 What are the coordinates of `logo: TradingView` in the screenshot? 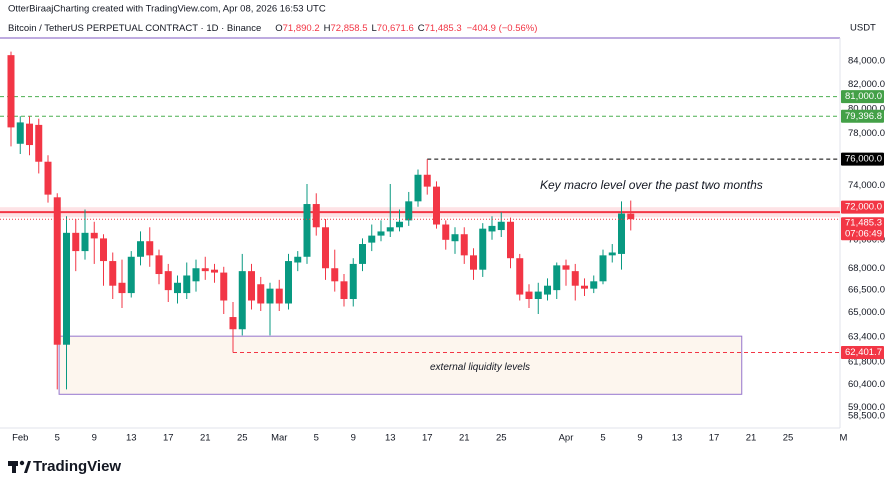 It's located at (64, 466).